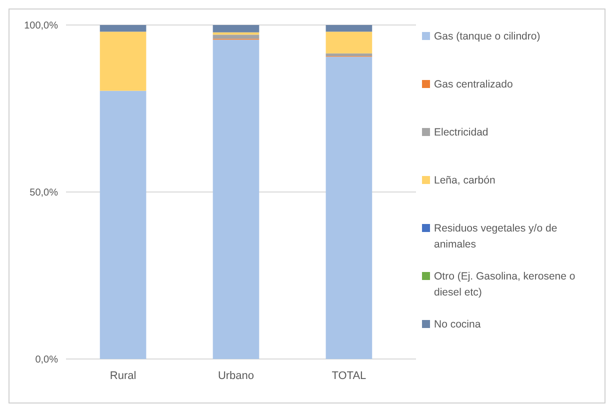 The image size is (614, 412). What do you see at coordinates (461, 132) in the screenshot?
I see `legend-label: Electricidad` at bounding box center [461, 132].